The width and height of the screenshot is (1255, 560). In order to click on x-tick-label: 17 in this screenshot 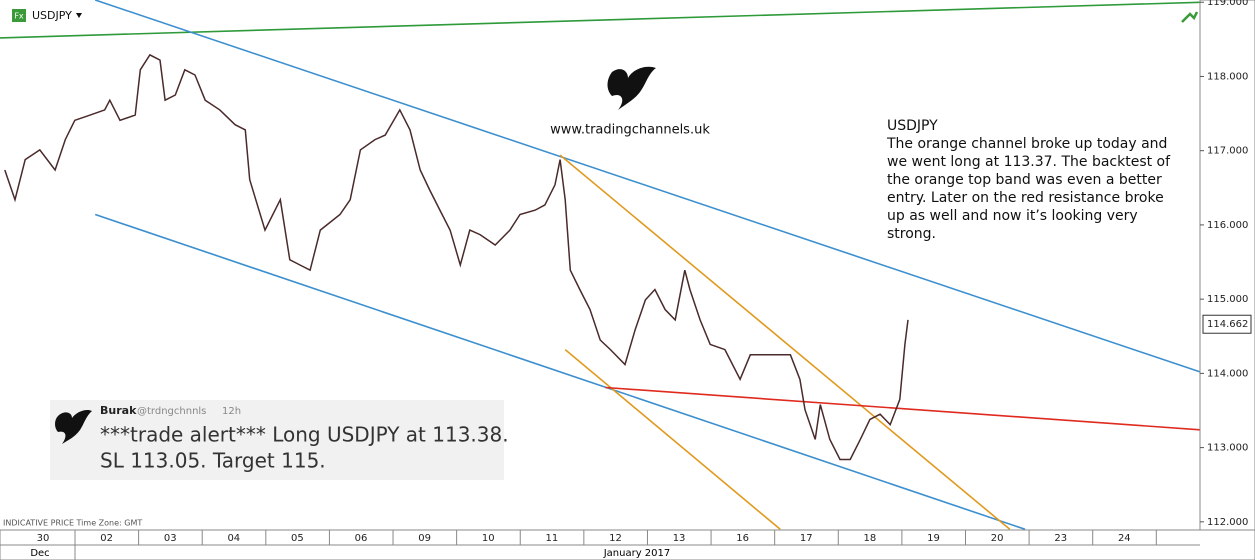, I will do `click(806, 538)`.